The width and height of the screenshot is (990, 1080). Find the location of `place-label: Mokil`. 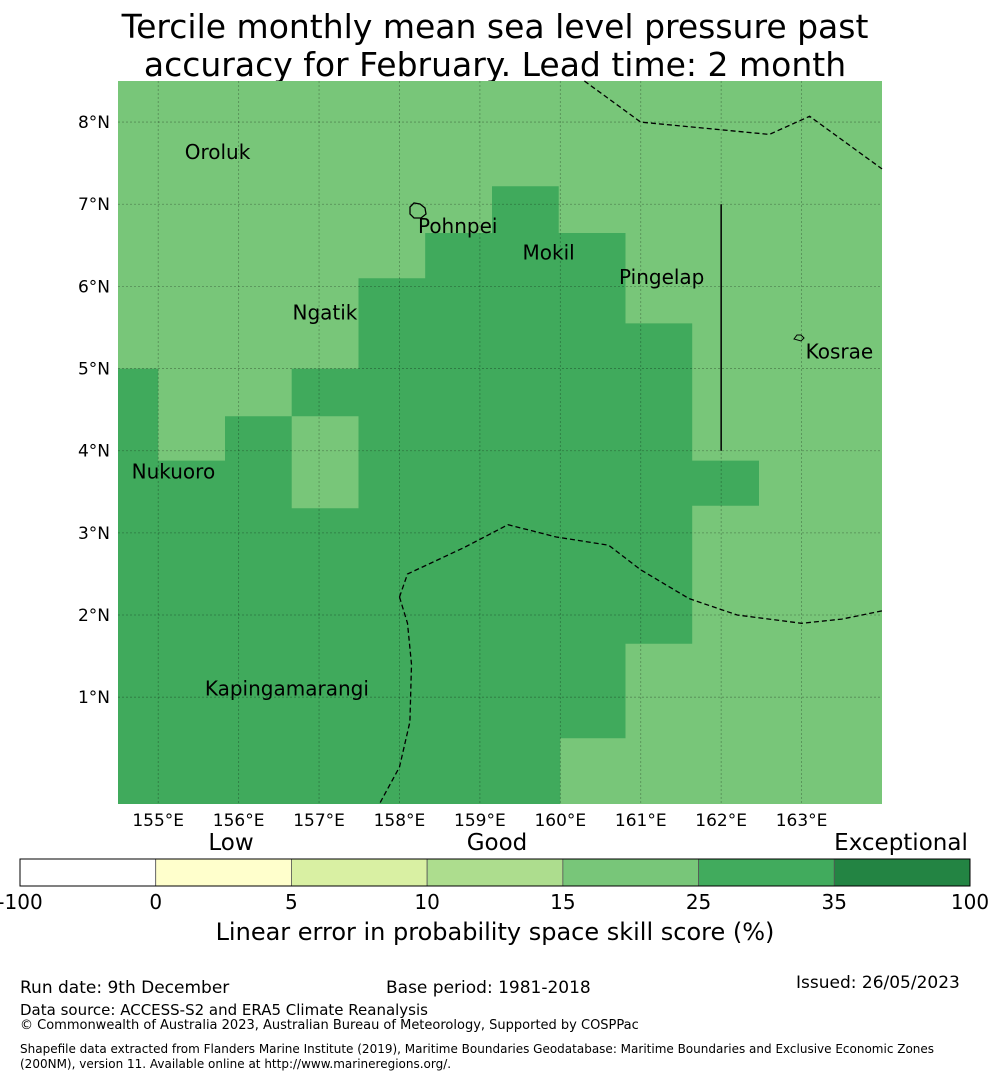

place-label: Mokil is located at coordinates (549, 252).